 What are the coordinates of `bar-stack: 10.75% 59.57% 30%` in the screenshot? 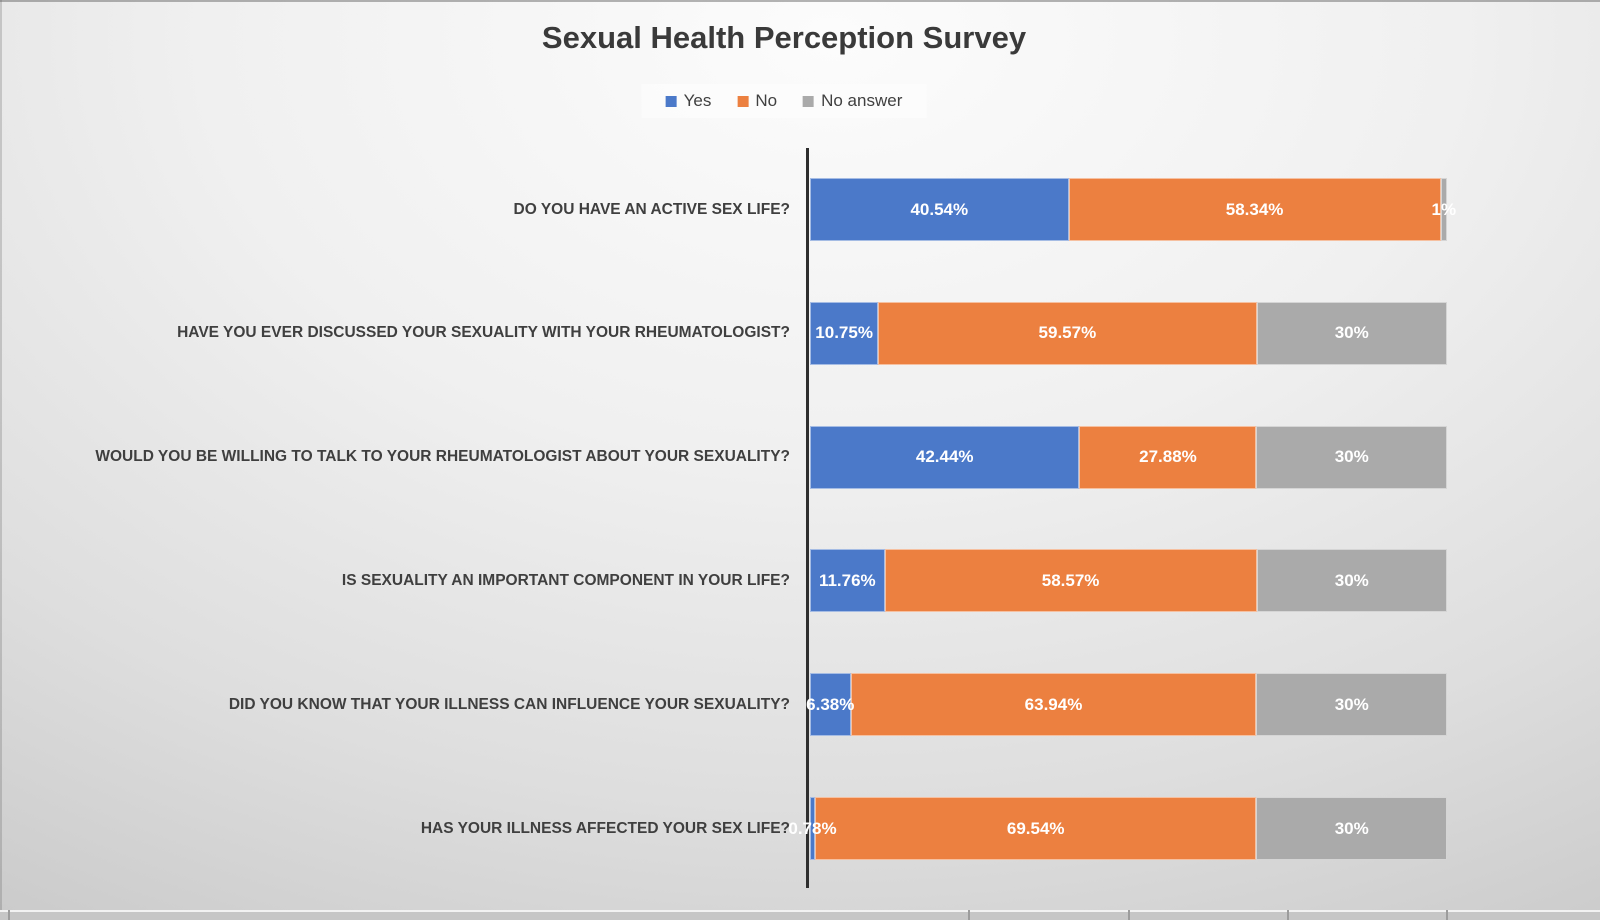 It's located at (1128, 333).